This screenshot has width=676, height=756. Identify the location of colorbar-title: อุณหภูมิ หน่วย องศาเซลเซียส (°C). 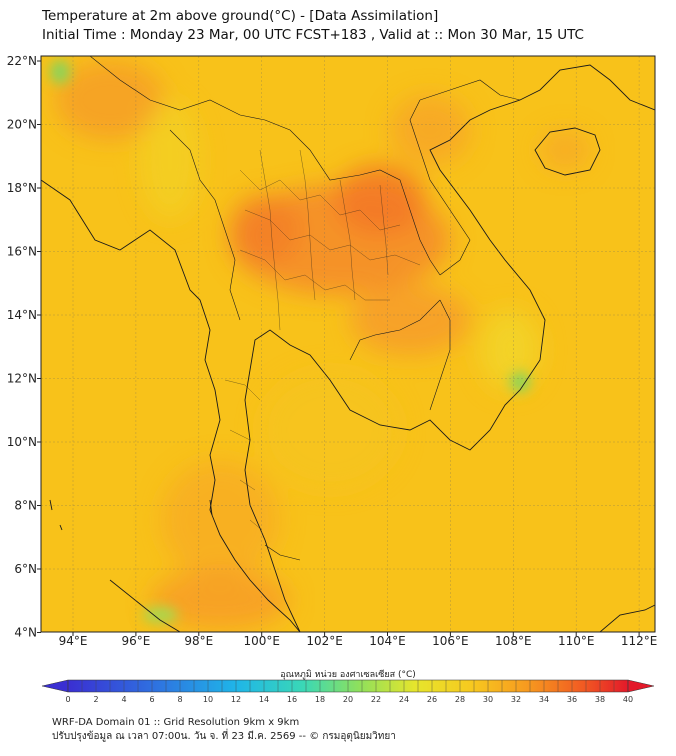
(348, 674).